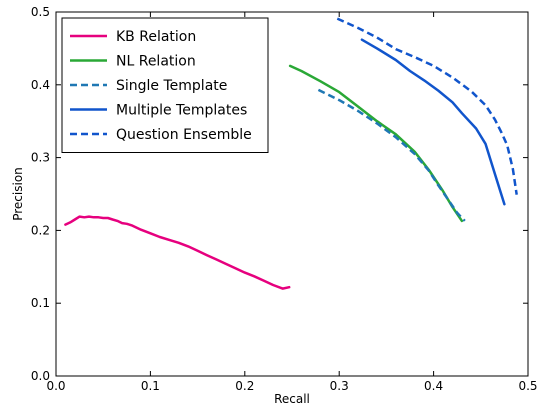 The height and width of the screenshot is (409, 537). I want to click on series-line-multiple-templates, so click(433, 122).